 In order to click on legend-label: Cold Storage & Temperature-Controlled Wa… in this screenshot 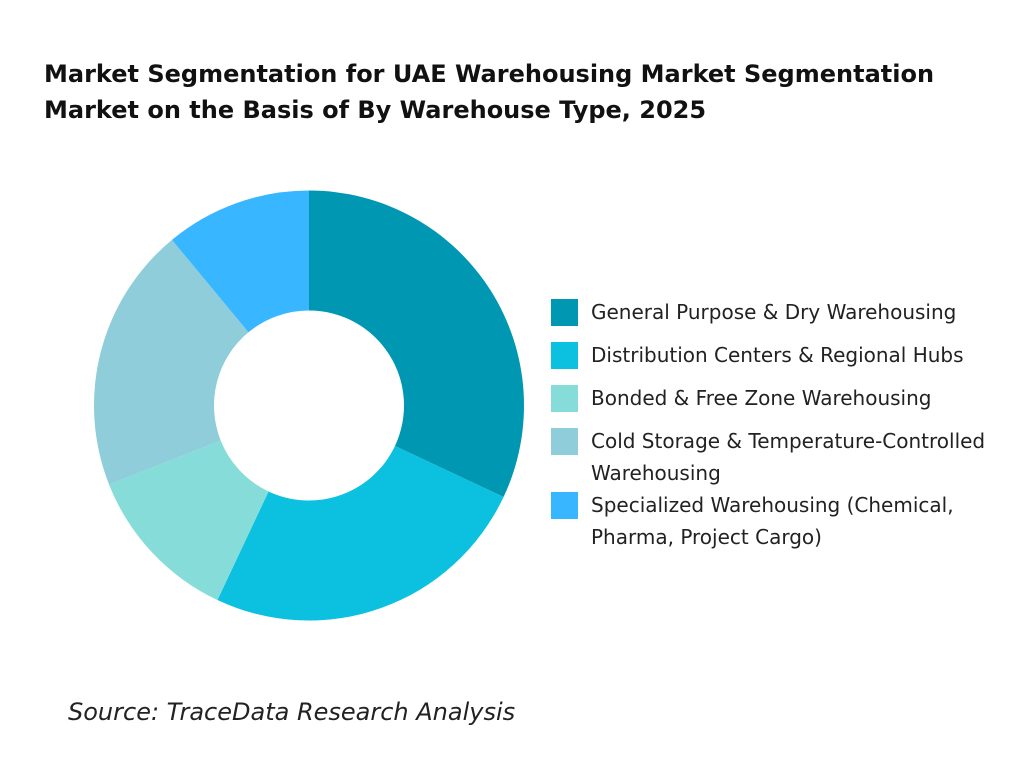, I will do `click(788, 457)`.